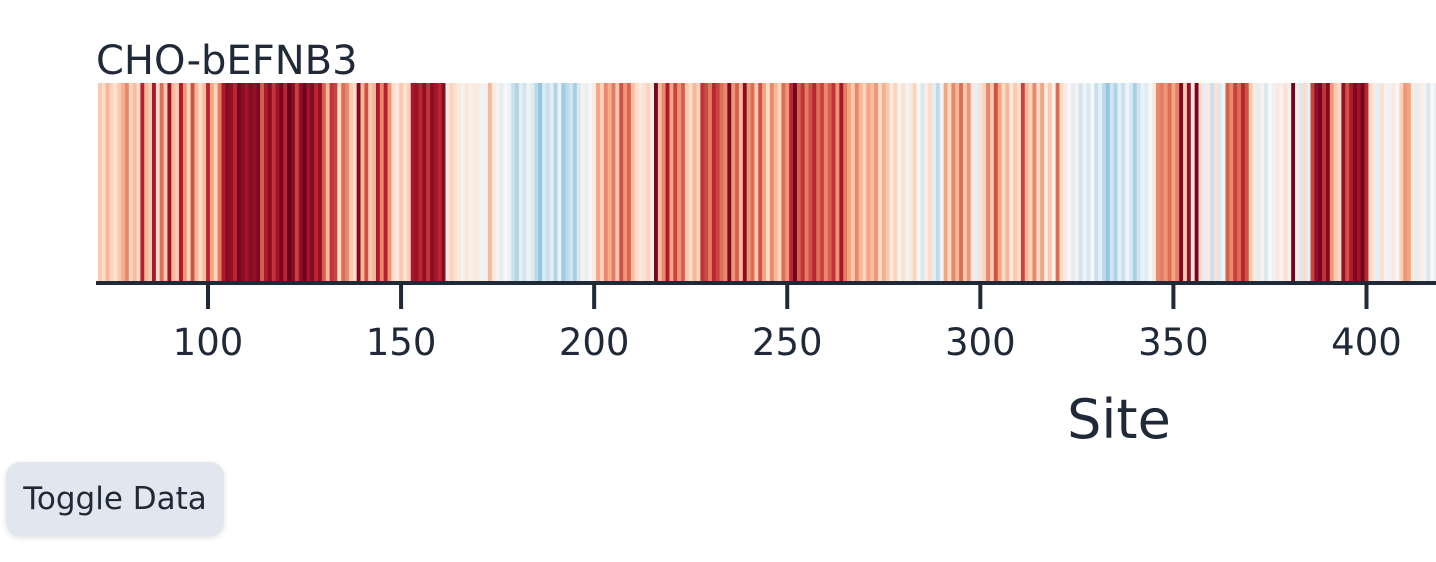  I want to click on toggle-data-button: Toggle Data, so click(115, 499).